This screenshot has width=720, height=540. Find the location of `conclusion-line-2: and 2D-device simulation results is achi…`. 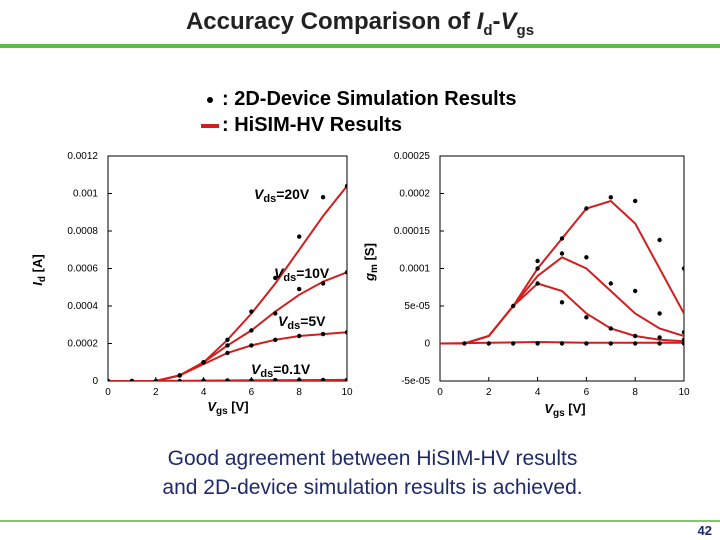

conclusion-line-2: and 2D-device simulation results is achi… is located at coordinates (372, 487).